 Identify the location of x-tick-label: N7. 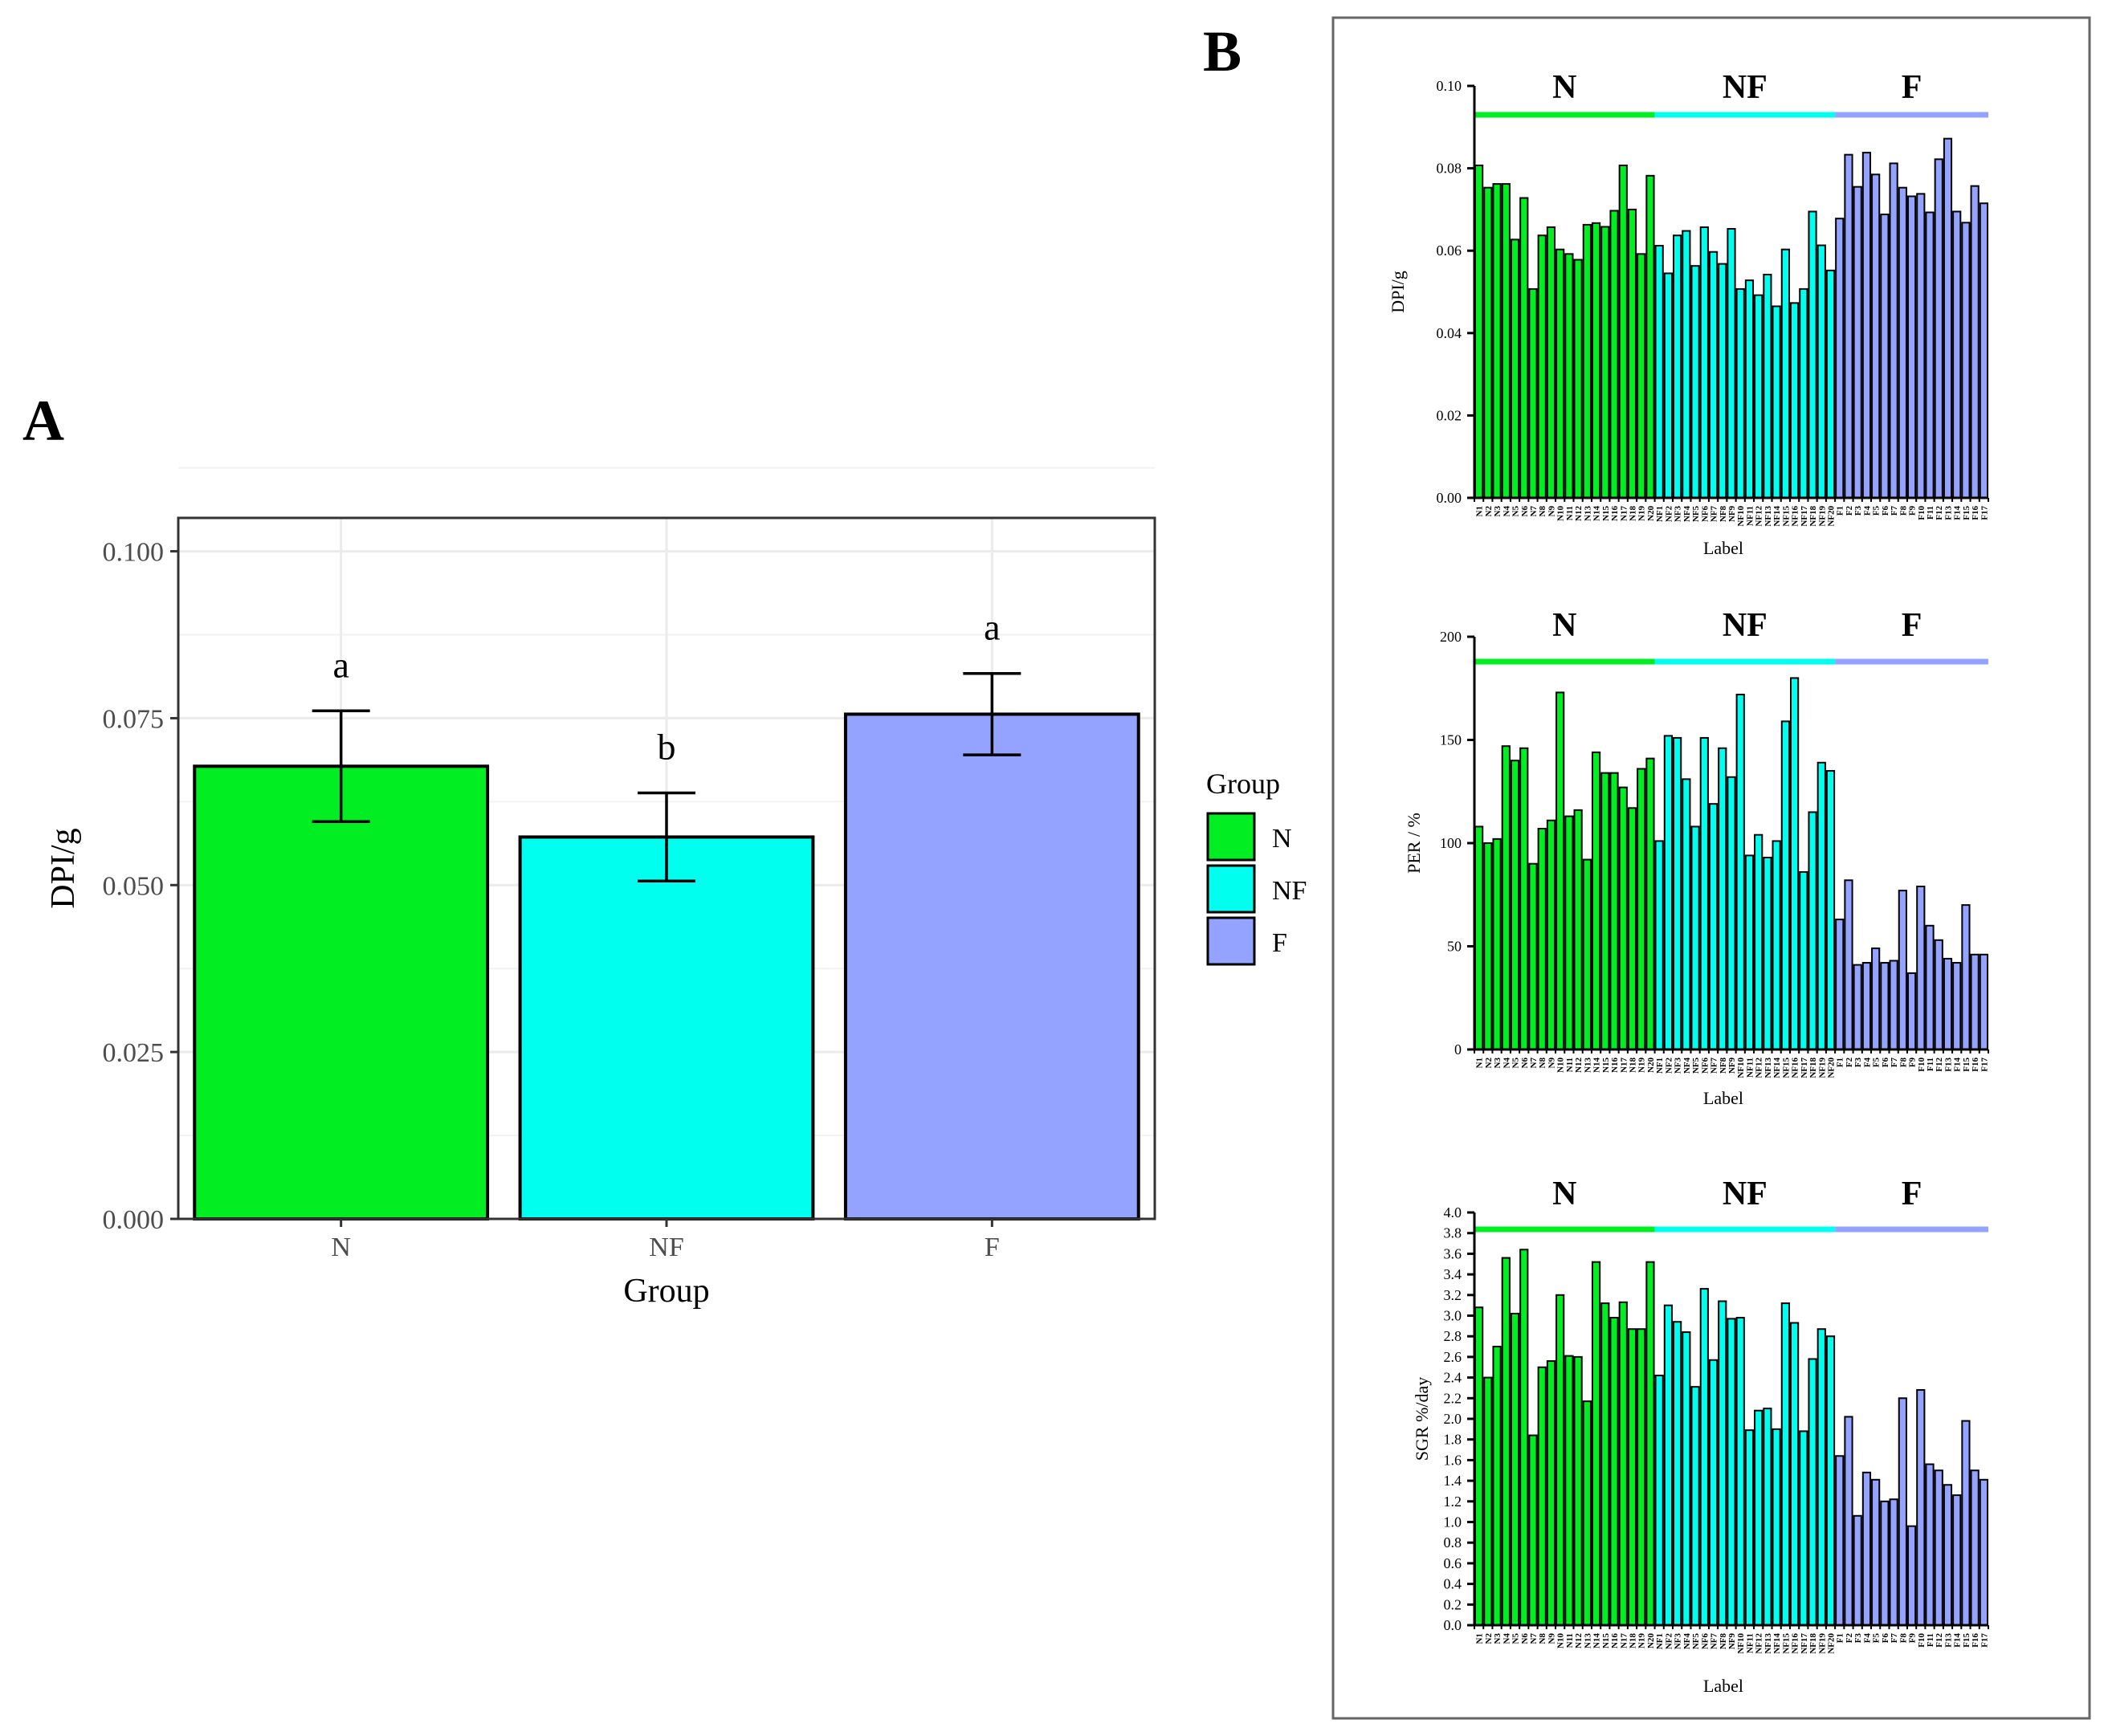
(1534, 1063).